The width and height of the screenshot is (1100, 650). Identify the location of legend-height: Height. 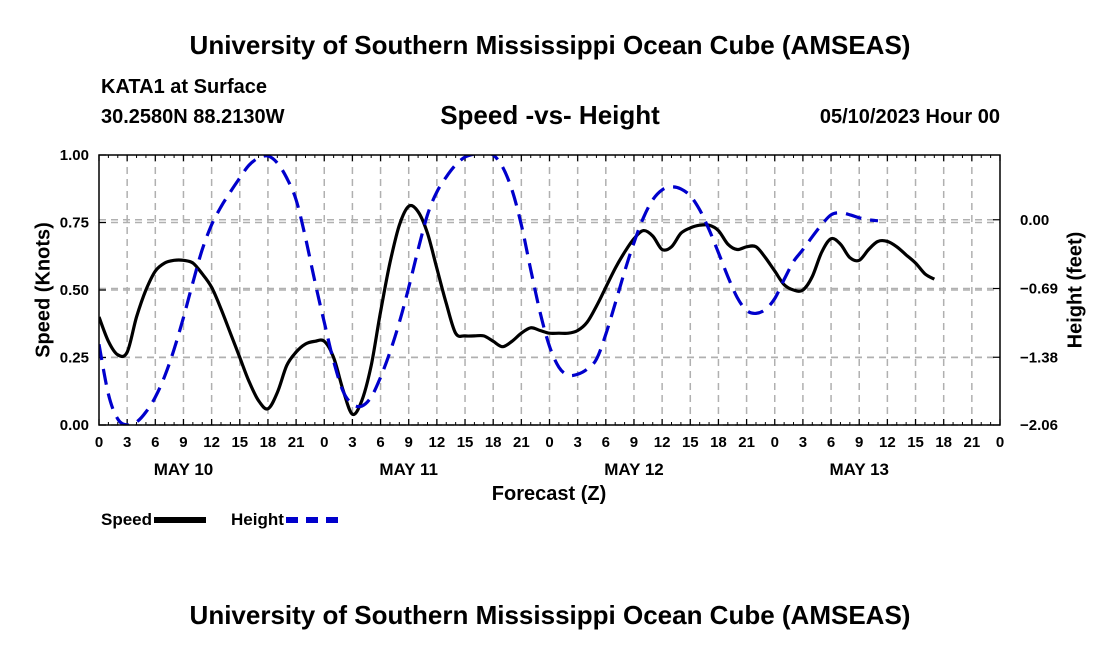
(284, 520).